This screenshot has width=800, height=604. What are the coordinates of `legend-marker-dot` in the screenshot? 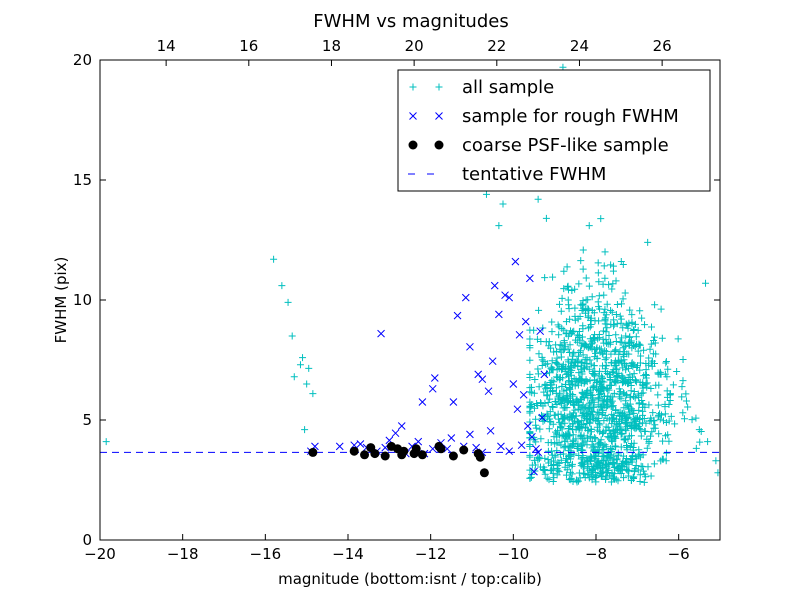 It's located at (413, 145).